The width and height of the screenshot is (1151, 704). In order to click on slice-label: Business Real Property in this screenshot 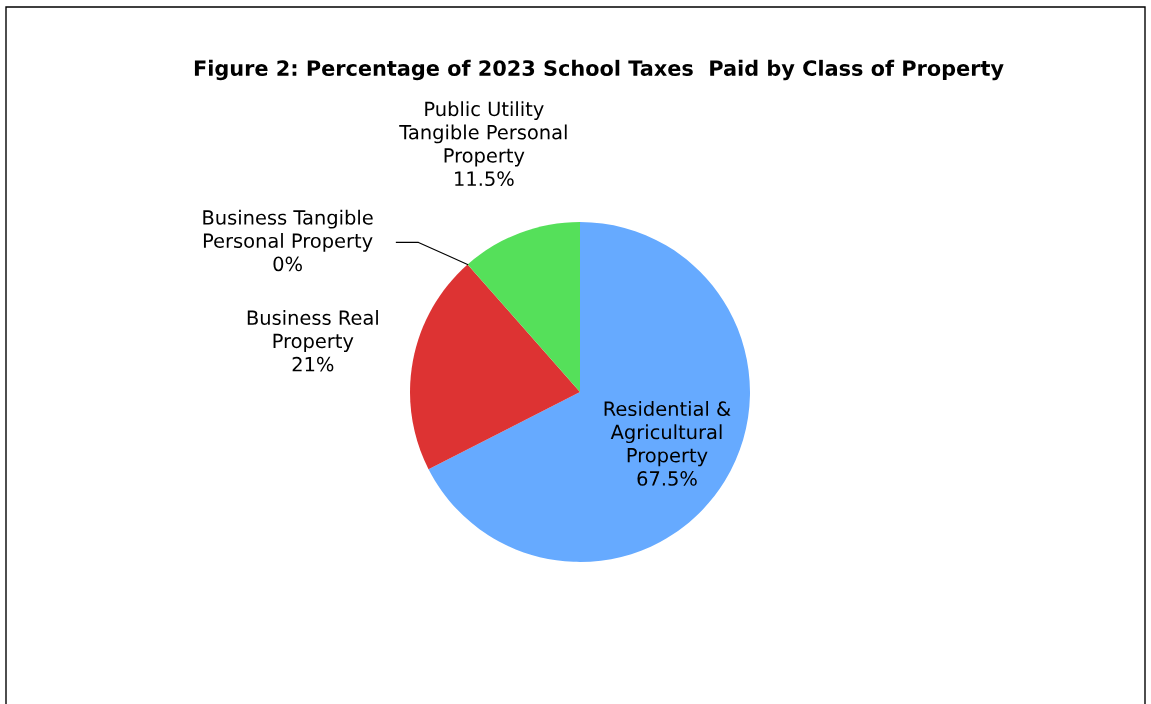, I will do `click(312, 331)`.